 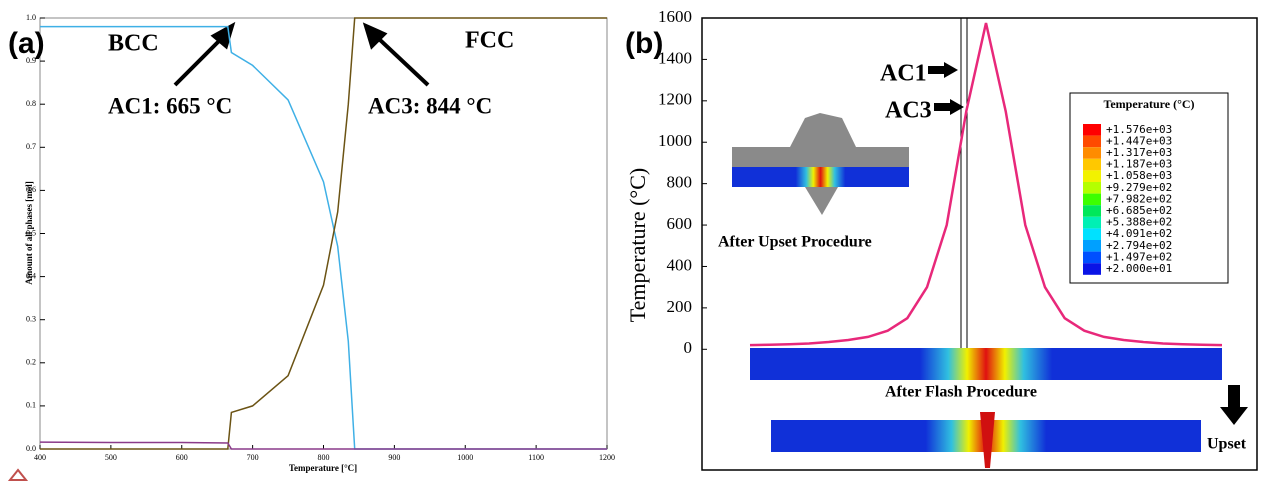 What do you see at coordinates (1139, 198) in the screenshot?
I see `colorbar-label: +7.982e+02` at bounding box center [1139, 198].